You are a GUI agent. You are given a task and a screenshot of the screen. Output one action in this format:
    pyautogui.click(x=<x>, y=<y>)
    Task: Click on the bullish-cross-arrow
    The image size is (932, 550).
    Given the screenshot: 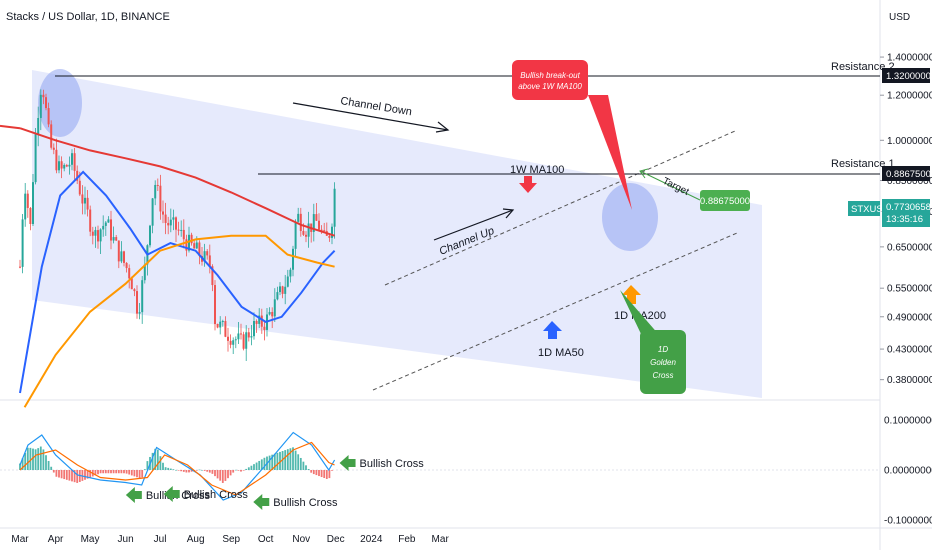 What is the action you would take?
    pyautogui.click(x=133, y=495)
    